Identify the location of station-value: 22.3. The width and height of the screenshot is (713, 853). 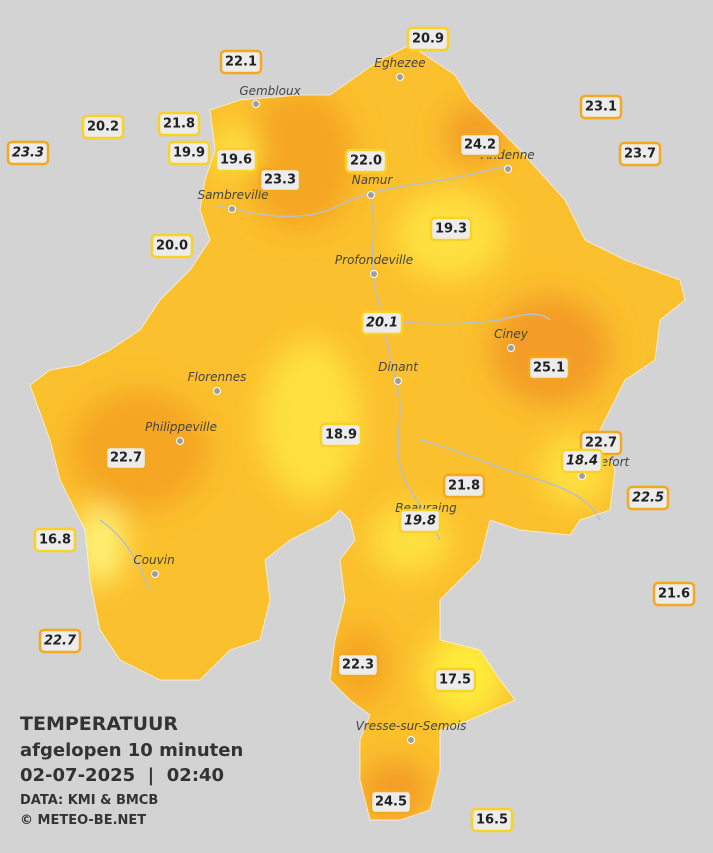
(358, 665).